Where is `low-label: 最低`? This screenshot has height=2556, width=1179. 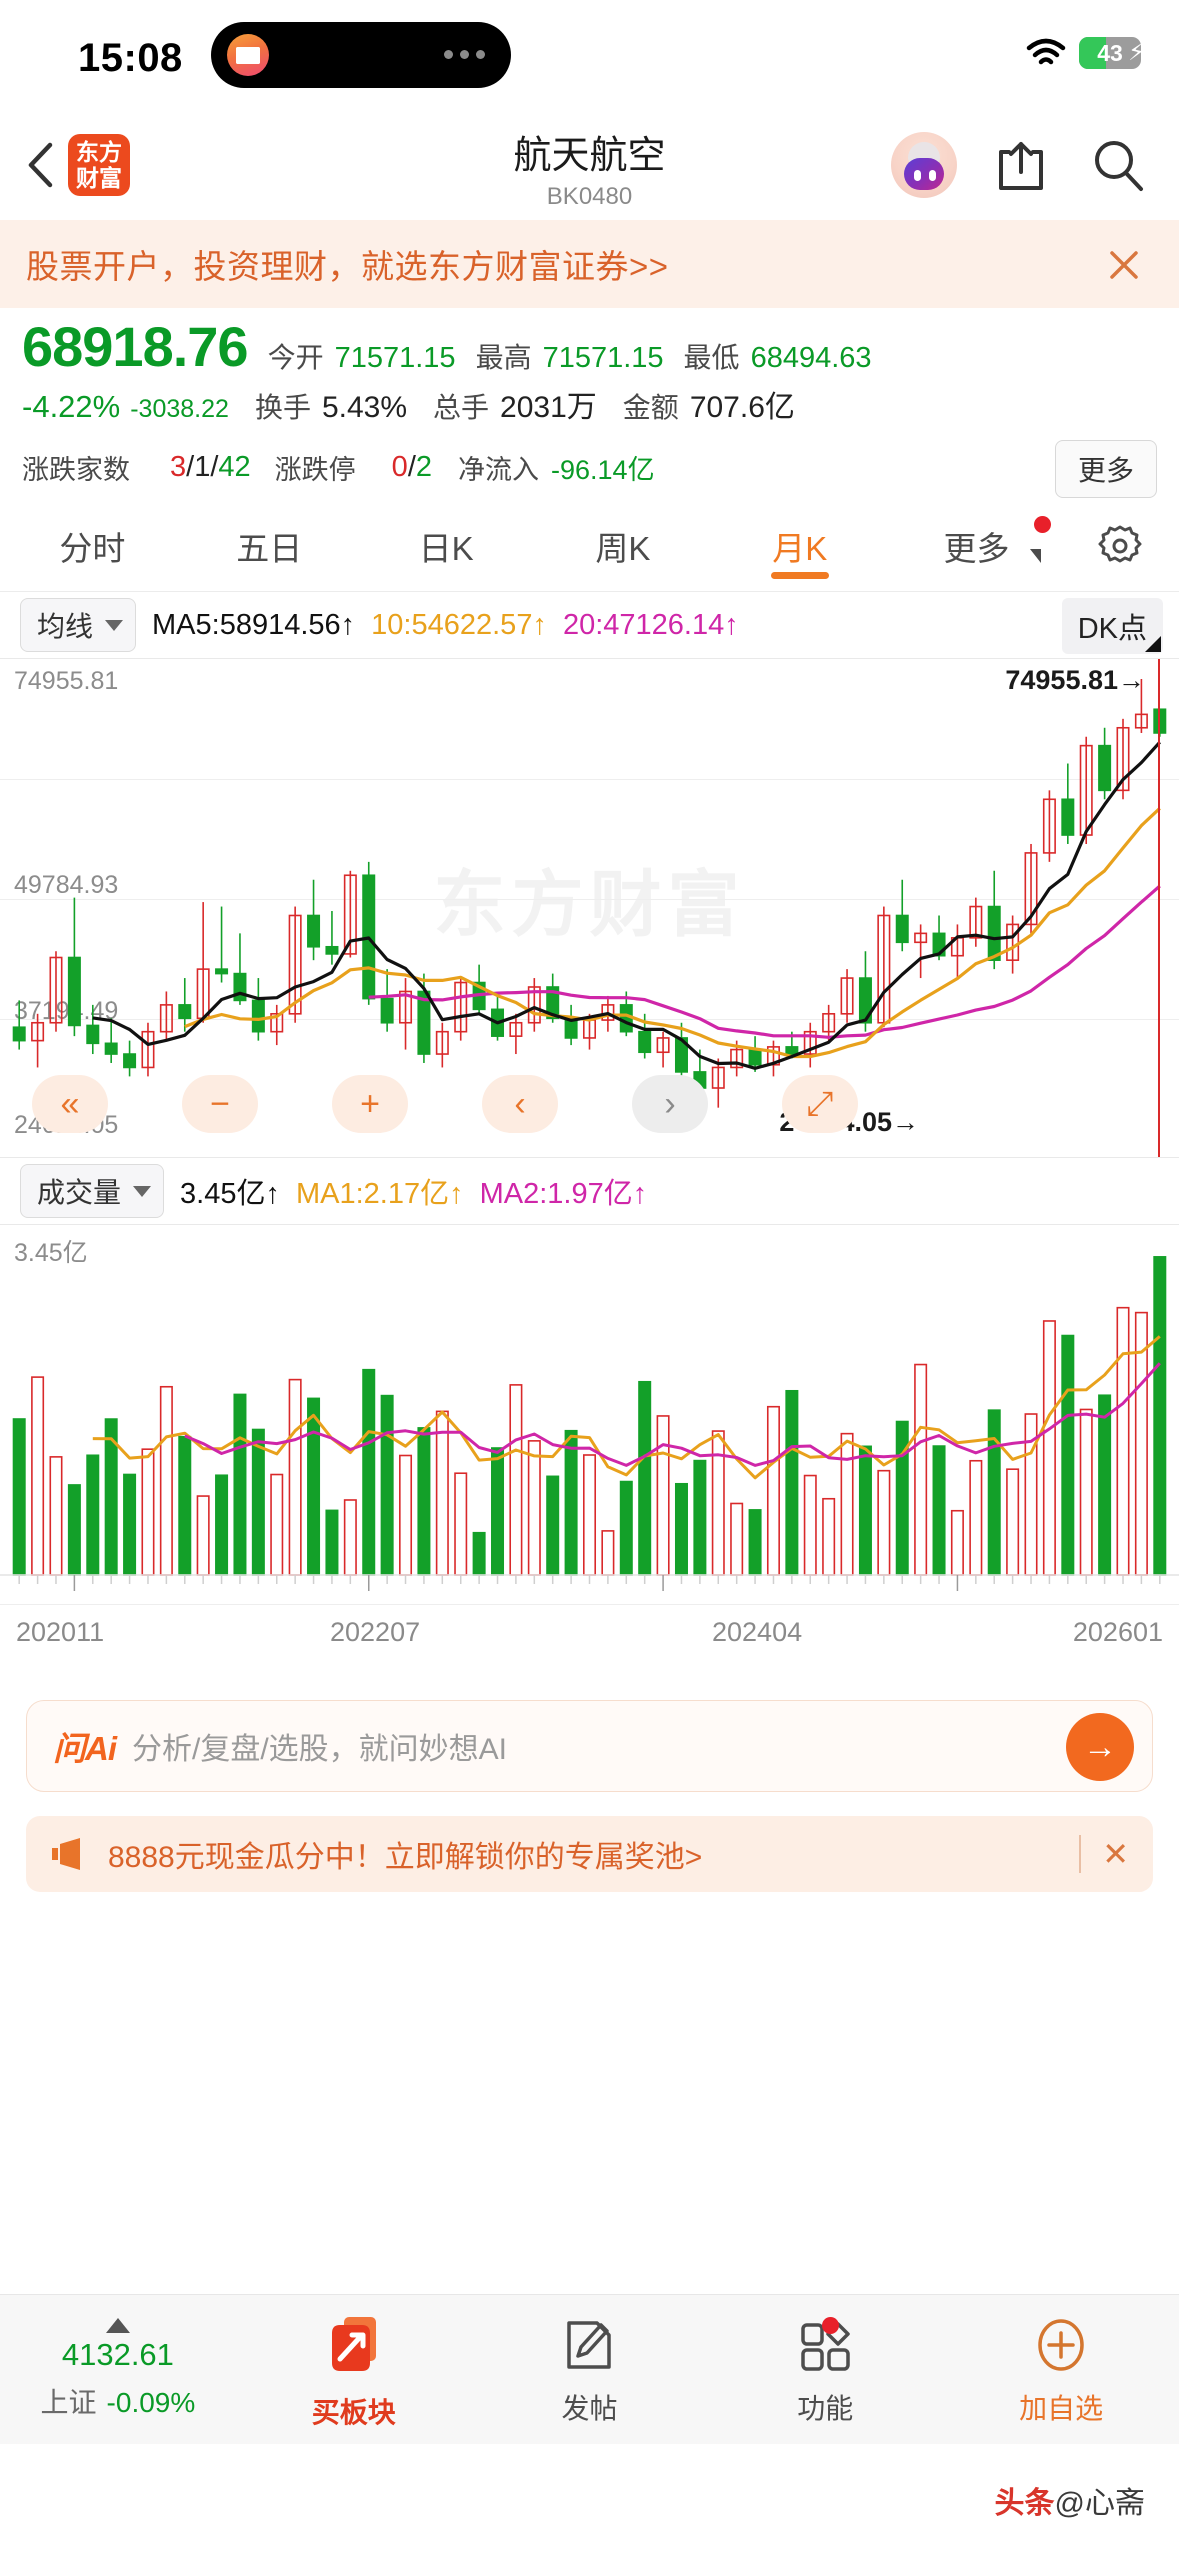
low-label: 最低 is located at coordinates (711, 357).